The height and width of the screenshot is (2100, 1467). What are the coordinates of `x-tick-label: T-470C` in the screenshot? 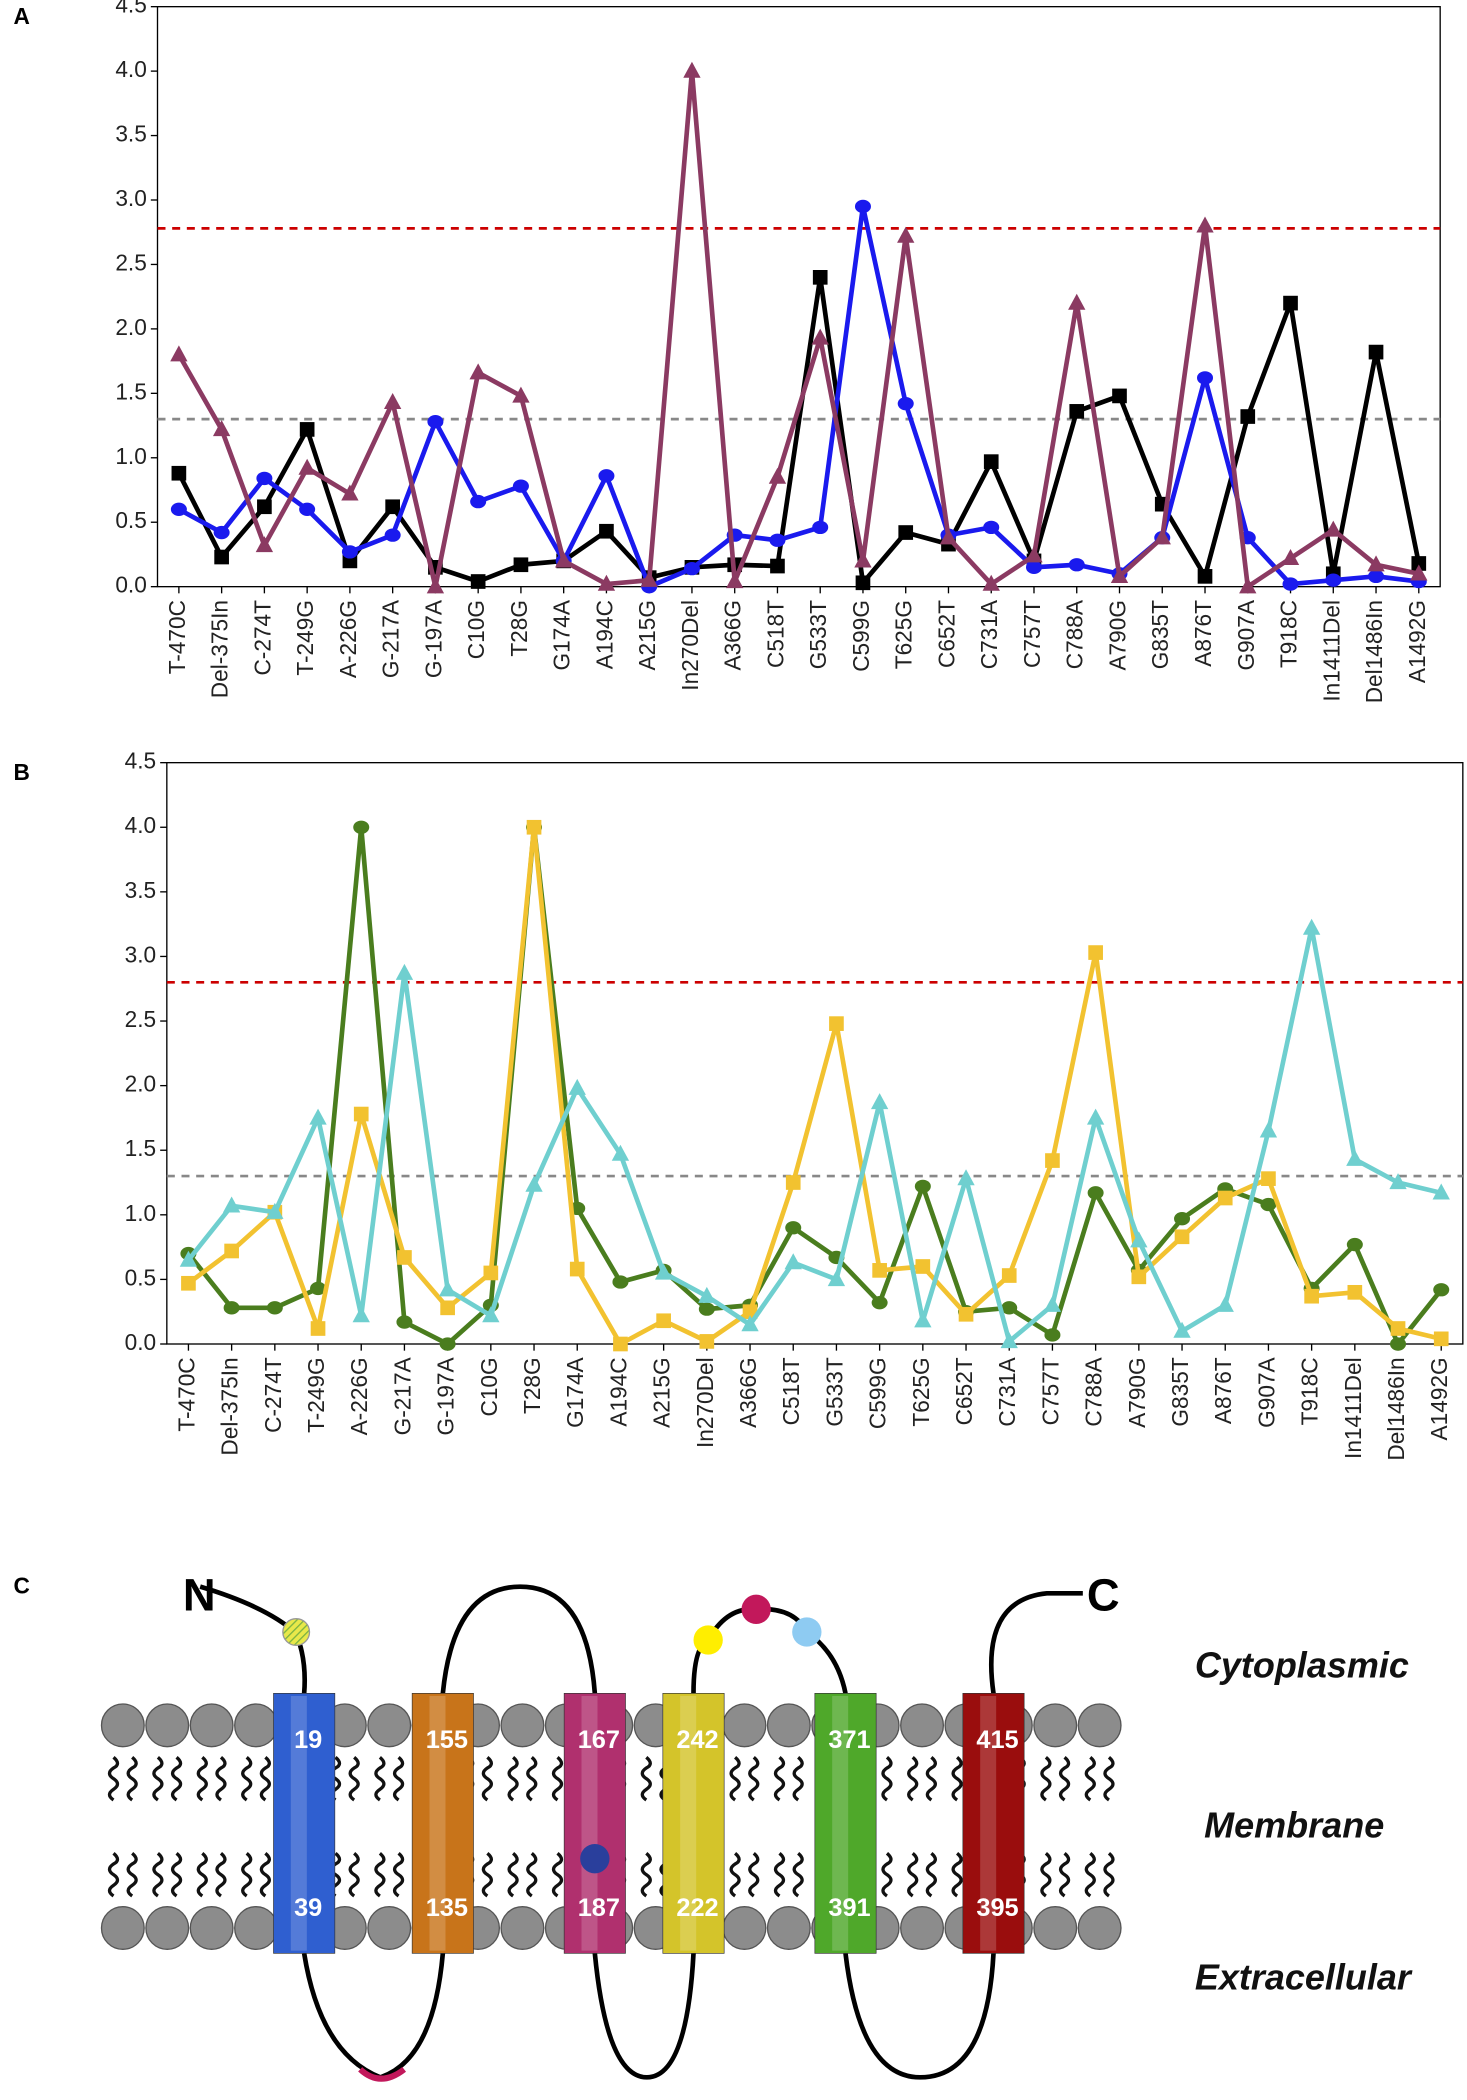 It's located at (186, 1394).